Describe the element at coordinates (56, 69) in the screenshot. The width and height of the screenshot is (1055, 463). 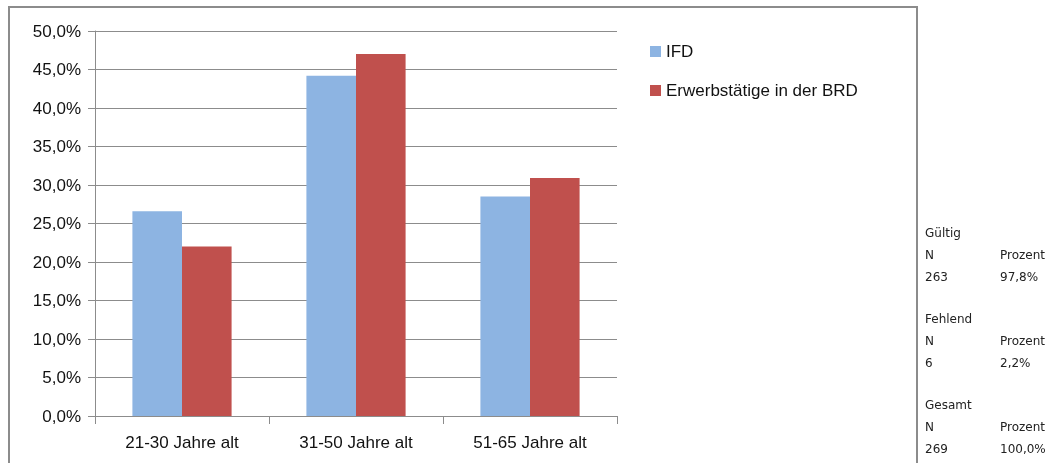
I see `y-tick-label: 45,0%` at that location.